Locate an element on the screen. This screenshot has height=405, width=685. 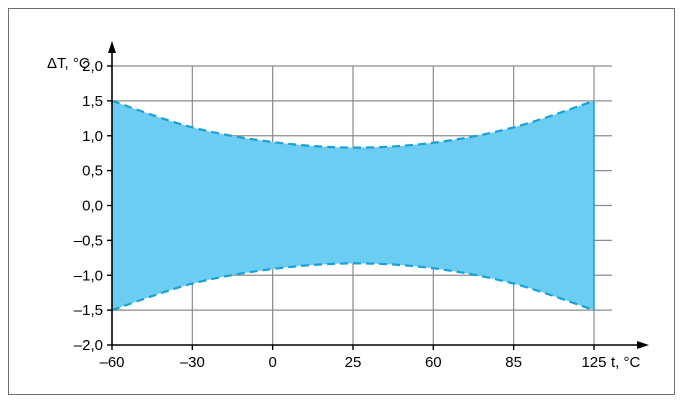
x-axis-arrow is located at coordinates (643, 345).